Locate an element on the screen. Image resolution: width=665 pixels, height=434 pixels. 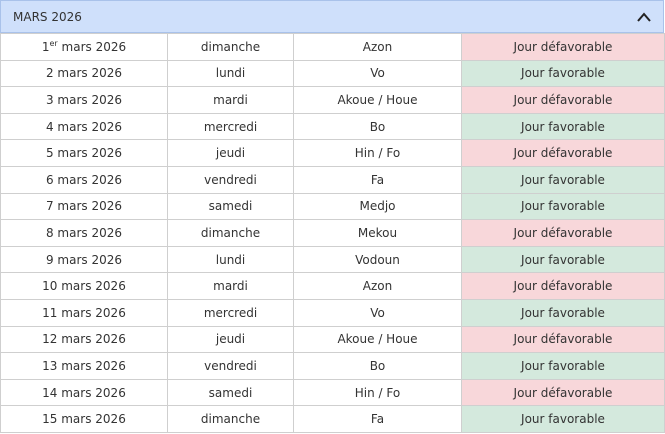
date-cell: 8 mars 2026 is located at coordinates (84, 233).